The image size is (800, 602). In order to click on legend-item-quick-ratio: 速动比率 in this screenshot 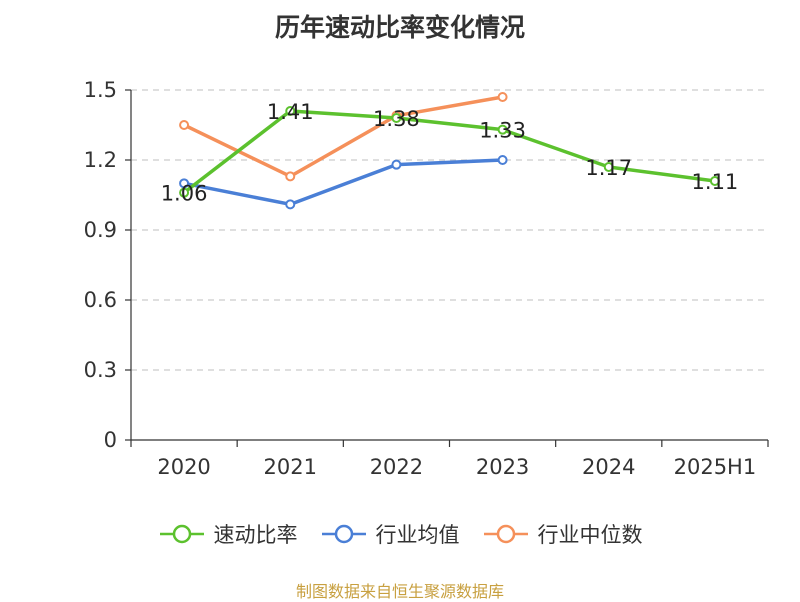, I will do `click(228, 534)`.